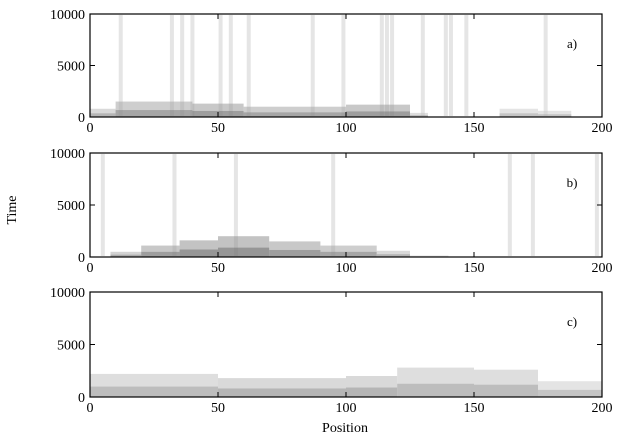  I want to click on x-axis-label: Position, so click(345, 428).